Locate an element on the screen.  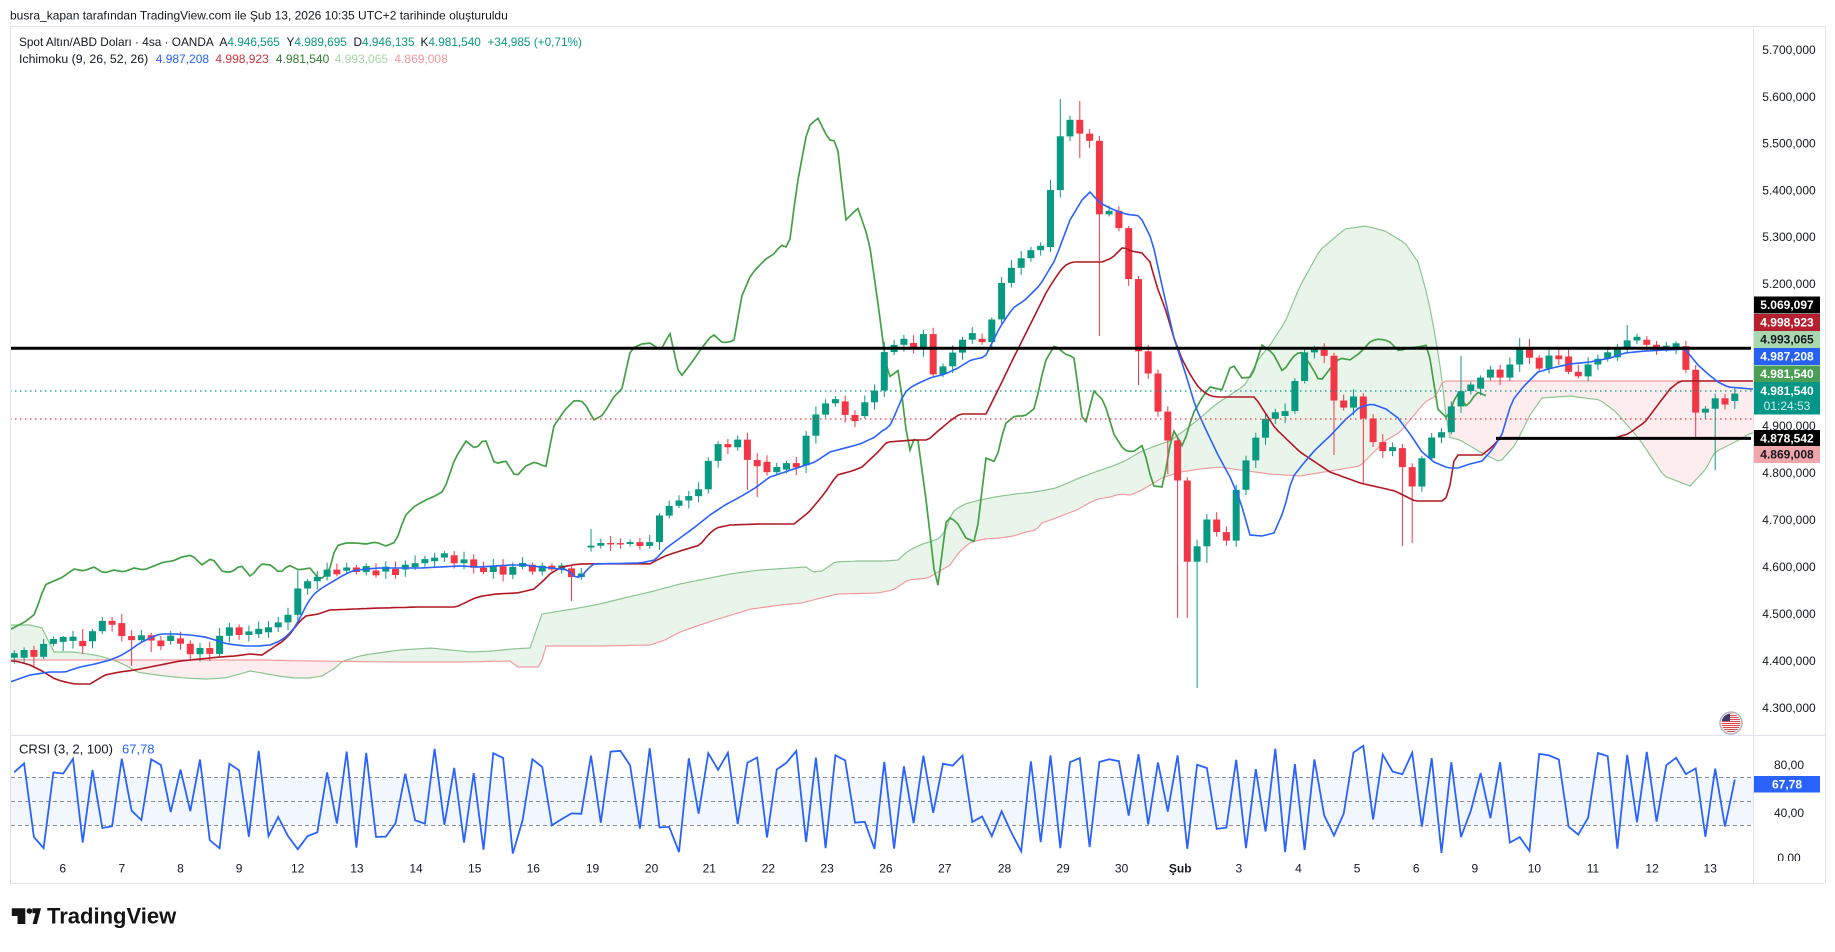
svg-text: K4.981,540 is located at coordinates (451, 42).